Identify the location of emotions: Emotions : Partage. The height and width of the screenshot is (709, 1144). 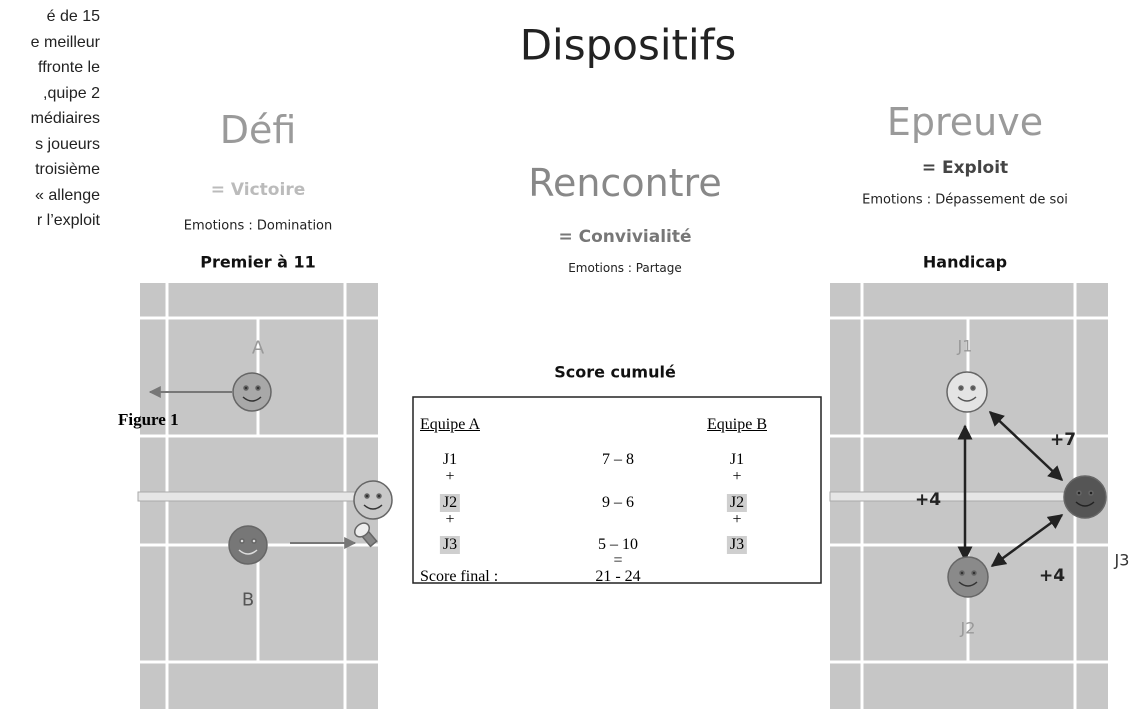
(625, 268).